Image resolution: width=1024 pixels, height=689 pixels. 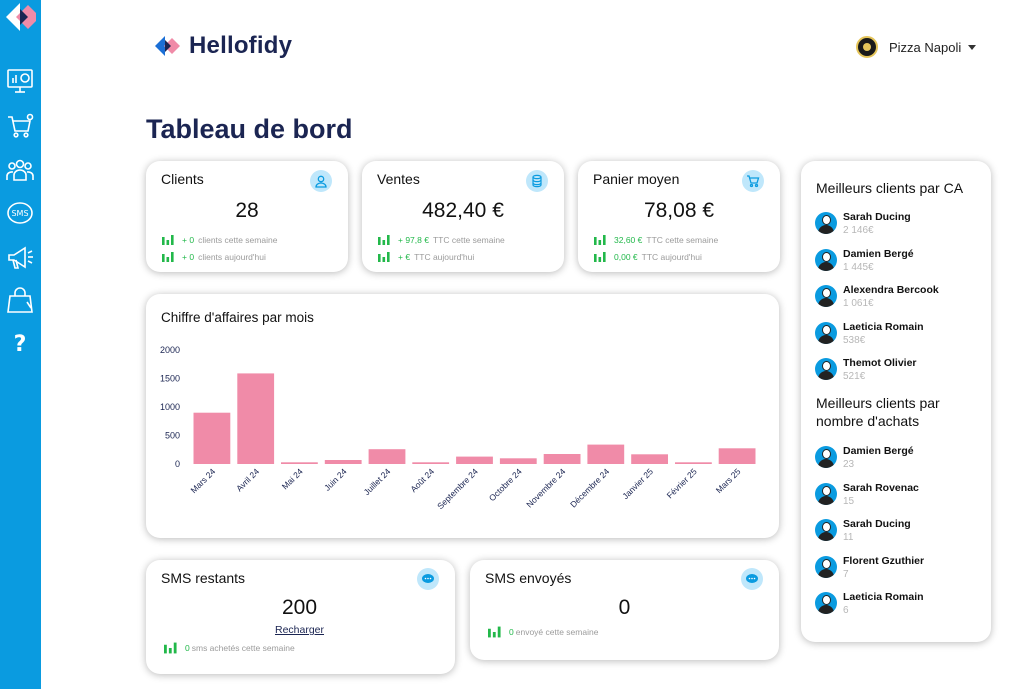 What do you see at coordinates (878, 403) in the screenshot?
I see `ranking-title-line: Meilleurs clients par` at bounding box center [878, 403].